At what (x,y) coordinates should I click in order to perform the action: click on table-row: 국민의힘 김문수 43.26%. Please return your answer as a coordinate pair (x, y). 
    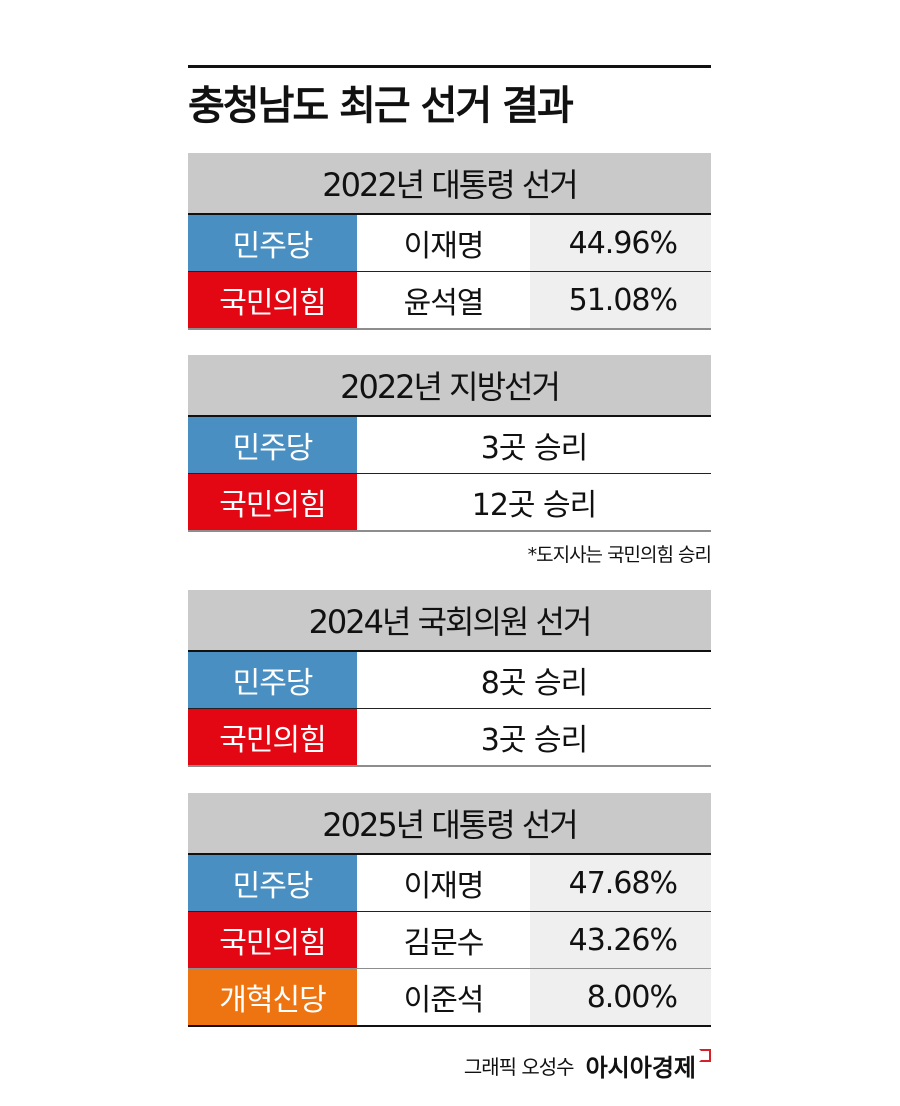
    Looking at the image, I should click on (449, 940).